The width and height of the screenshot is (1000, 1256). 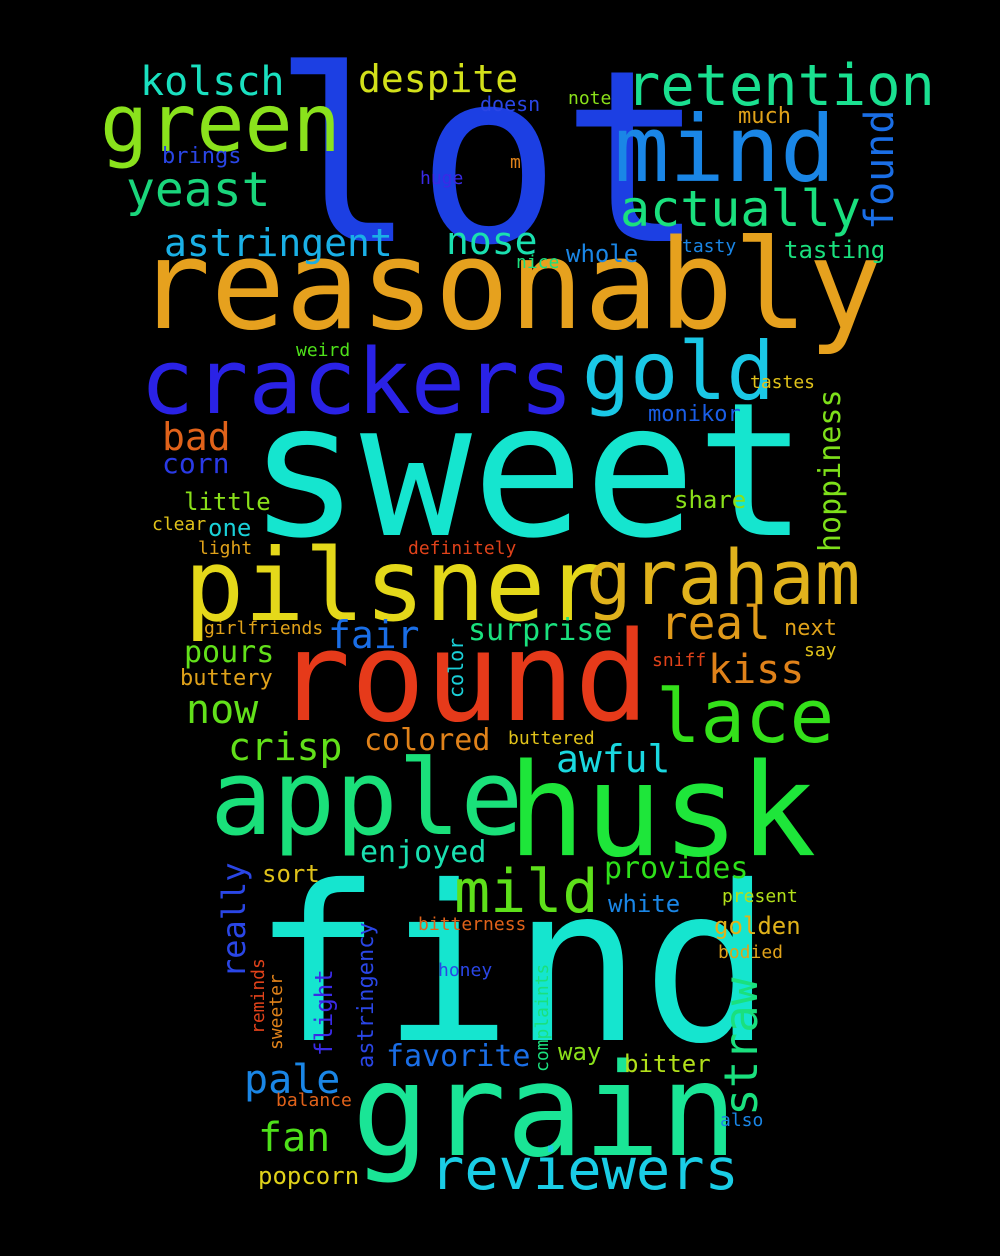 What do you see at coordinates (667, 1064) in the screenshot?
I see `word-bitter: bitter` at bounding box center [667, 1064].